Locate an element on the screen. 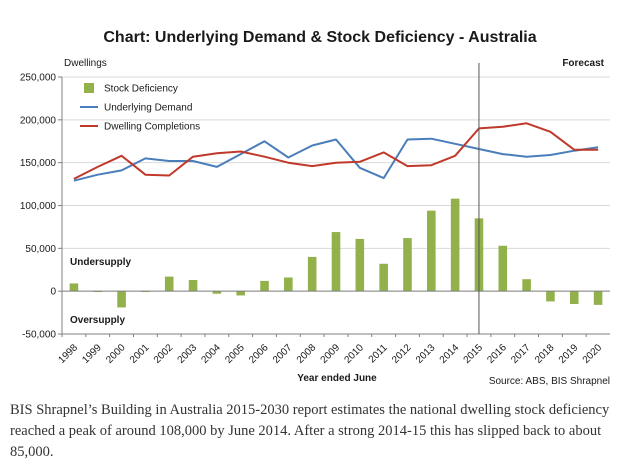 This screenshot has height=464, width=640. undersupply-label: Undersupply is located at coordinates (101, 262).